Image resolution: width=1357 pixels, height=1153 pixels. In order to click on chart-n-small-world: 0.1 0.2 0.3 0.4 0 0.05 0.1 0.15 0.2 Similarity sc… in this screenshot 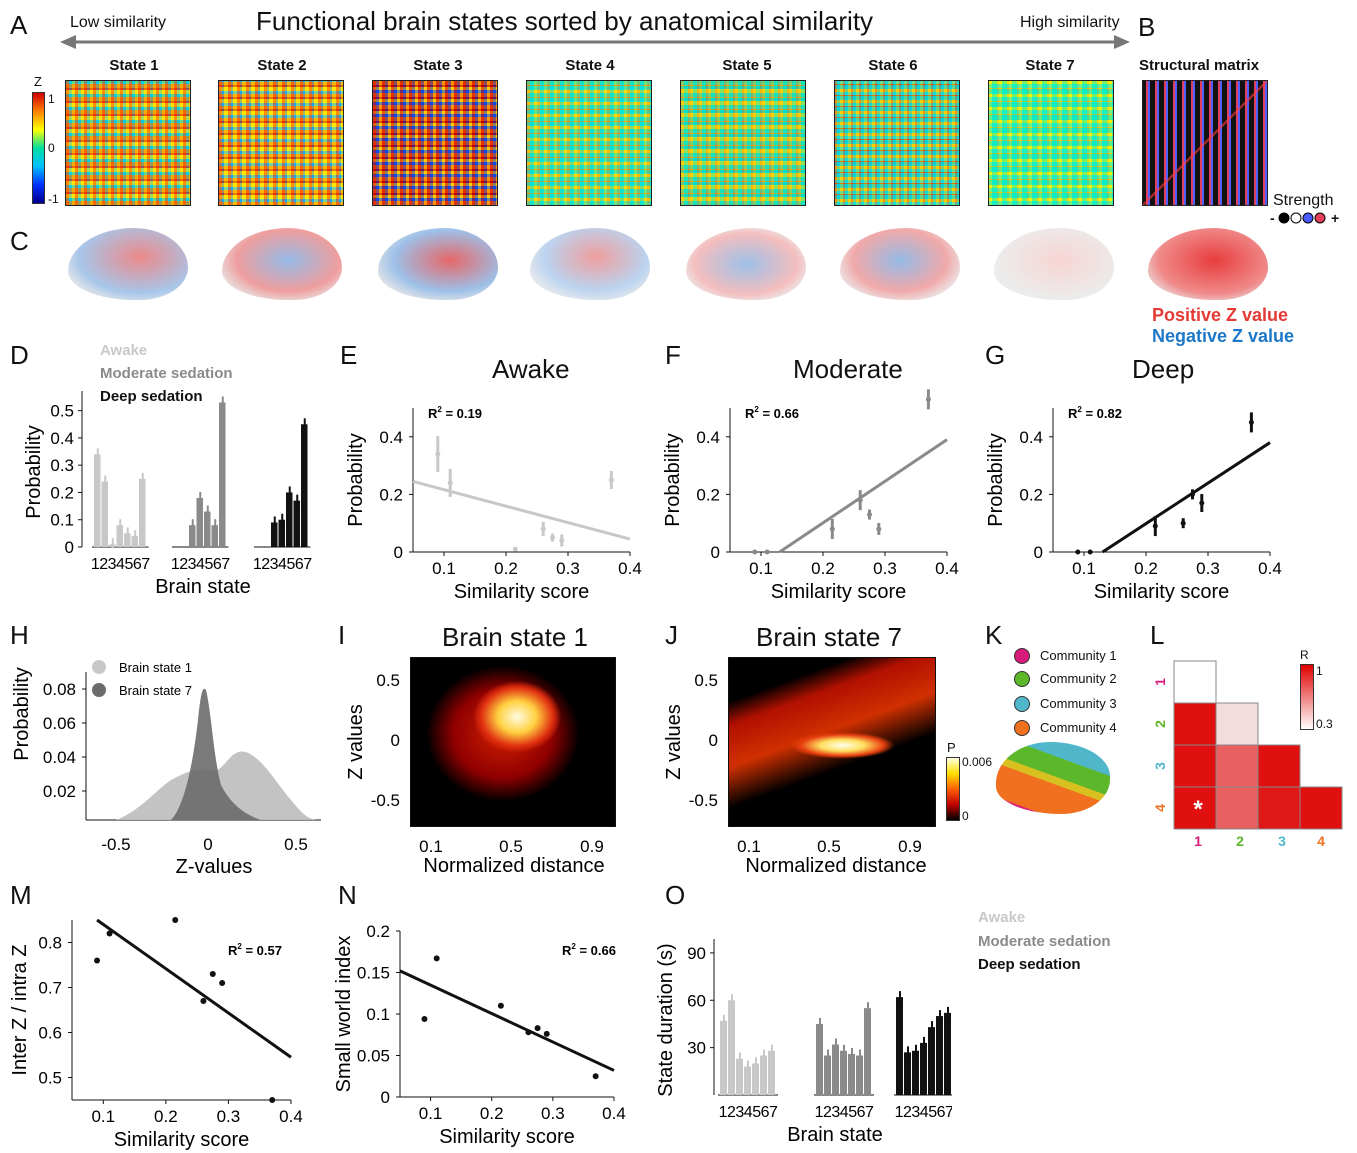, I will do `click(479, 1035)`.